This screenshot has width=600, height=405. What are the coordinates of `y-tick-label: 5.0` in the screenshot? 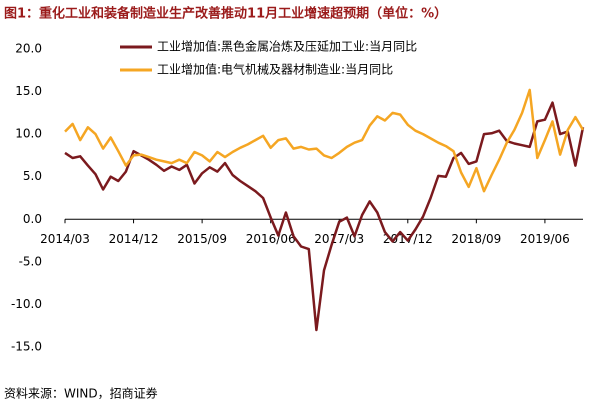 It's located at (32, 176).